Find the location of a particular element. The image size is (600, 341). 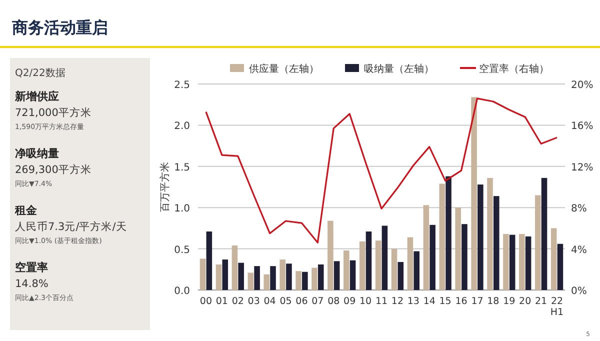

text: Q2/22数据 is located at coordinates (40, 73).